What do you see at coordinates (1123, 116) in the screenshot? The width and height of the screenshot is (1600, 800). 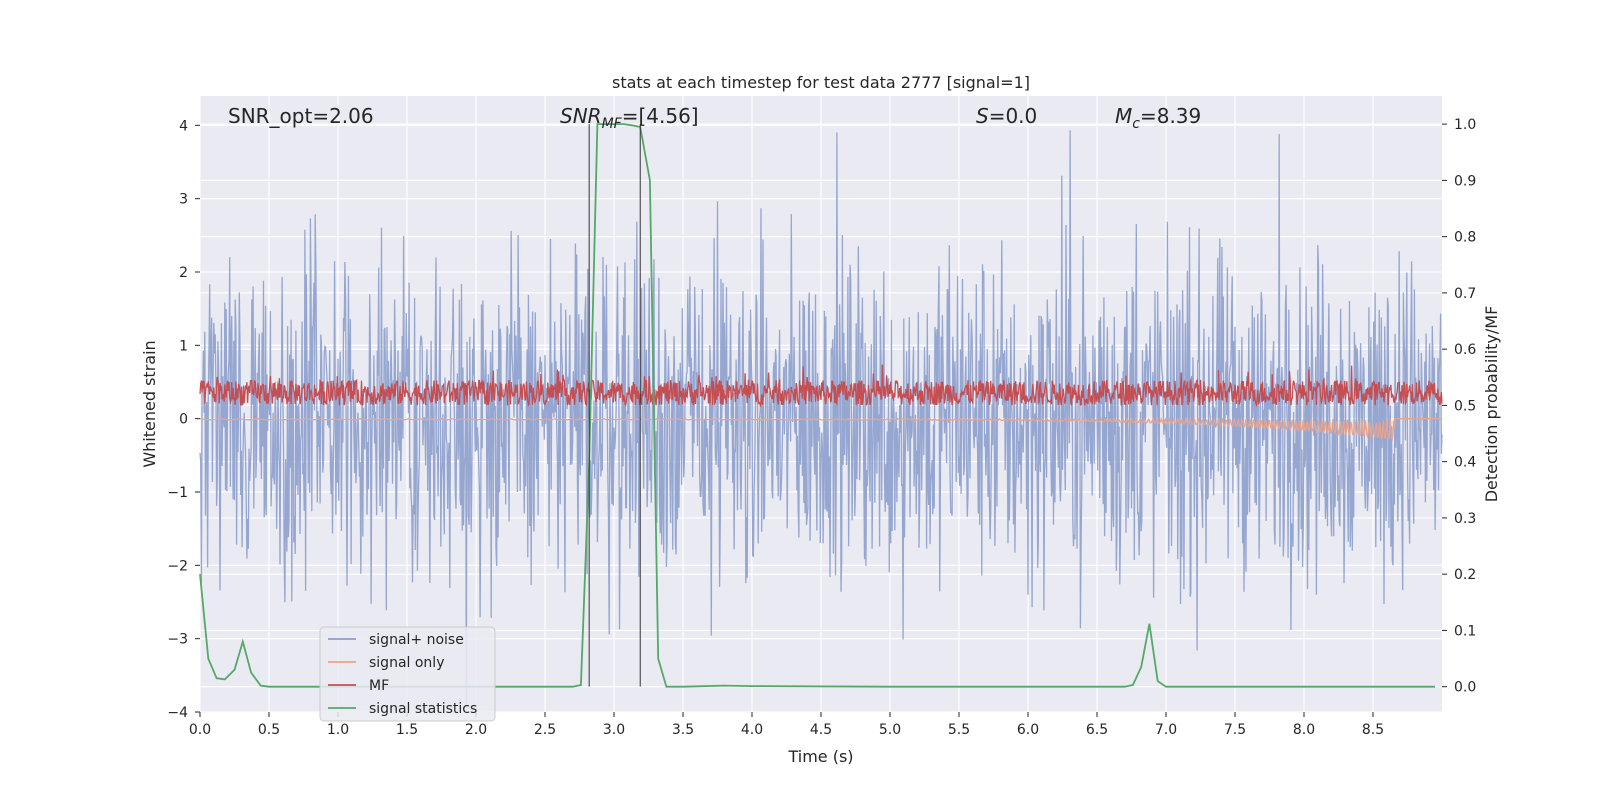 I see `mc-symbol: M` at bounding box center [1123, 116].